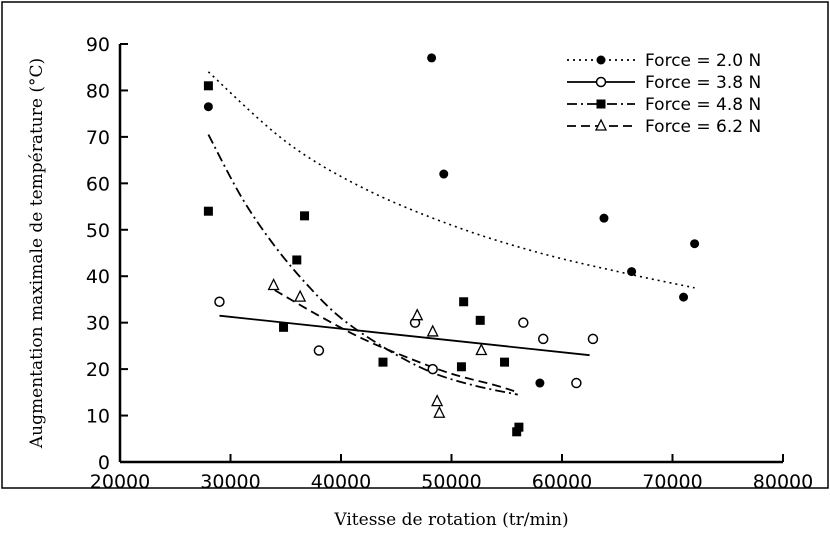 Image resolution: width=830 pixels, height=534 pixels. Describe the element at coordinates (703, 127) in the screenshot. I see `legend-label-series-4: Force = 6.2 N` at that location.